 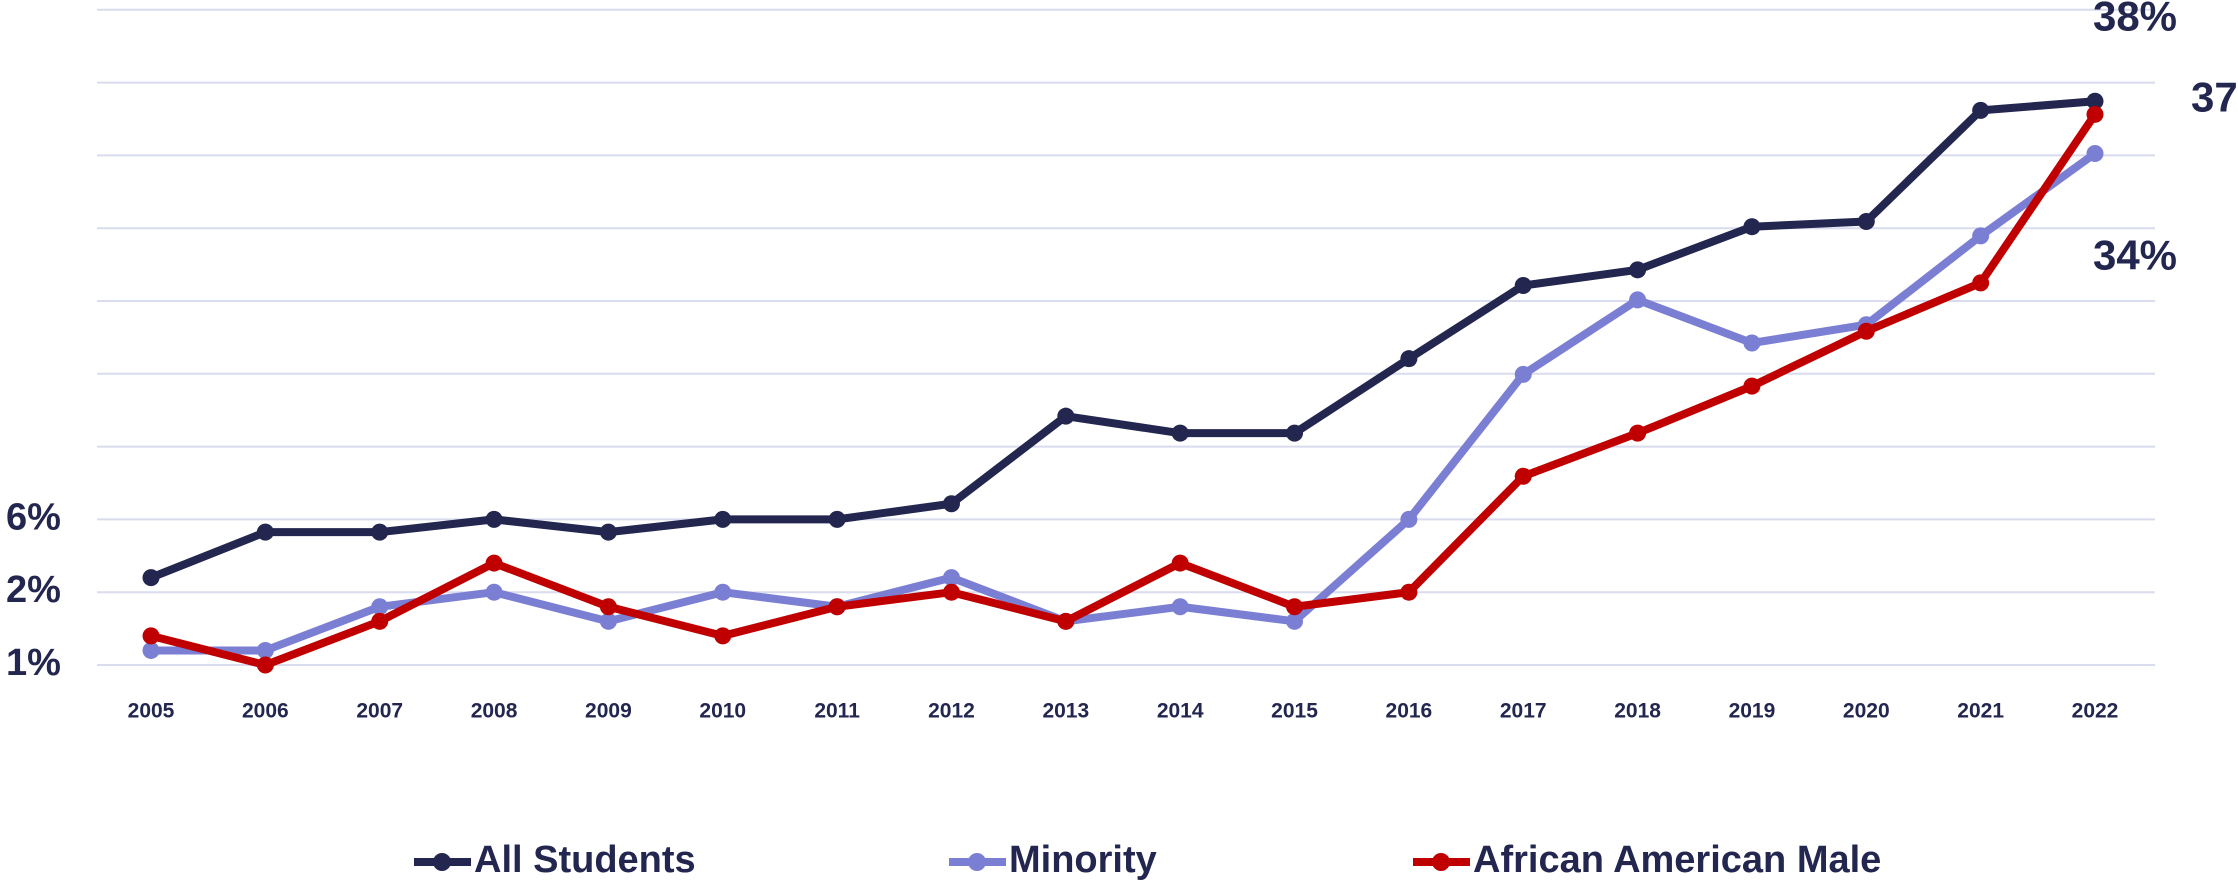 I want to click on legend-label: African American Male, so click(x=1677, y=860).